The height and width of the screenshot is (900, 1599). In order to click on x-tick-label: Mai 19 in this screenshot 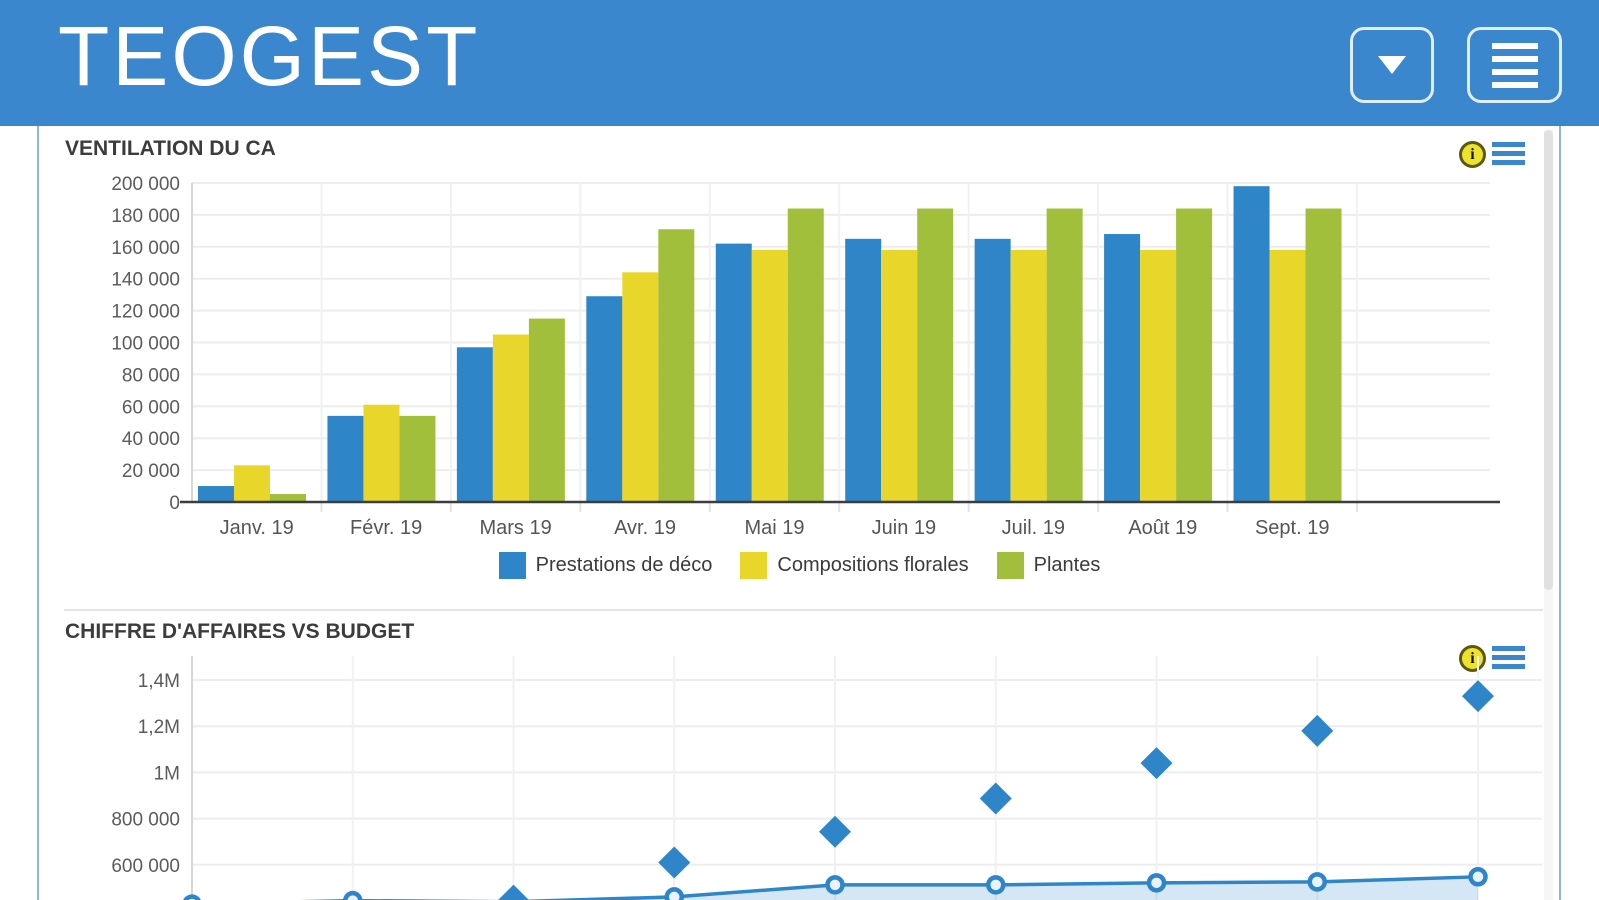, I will do `click(774, 528)`.